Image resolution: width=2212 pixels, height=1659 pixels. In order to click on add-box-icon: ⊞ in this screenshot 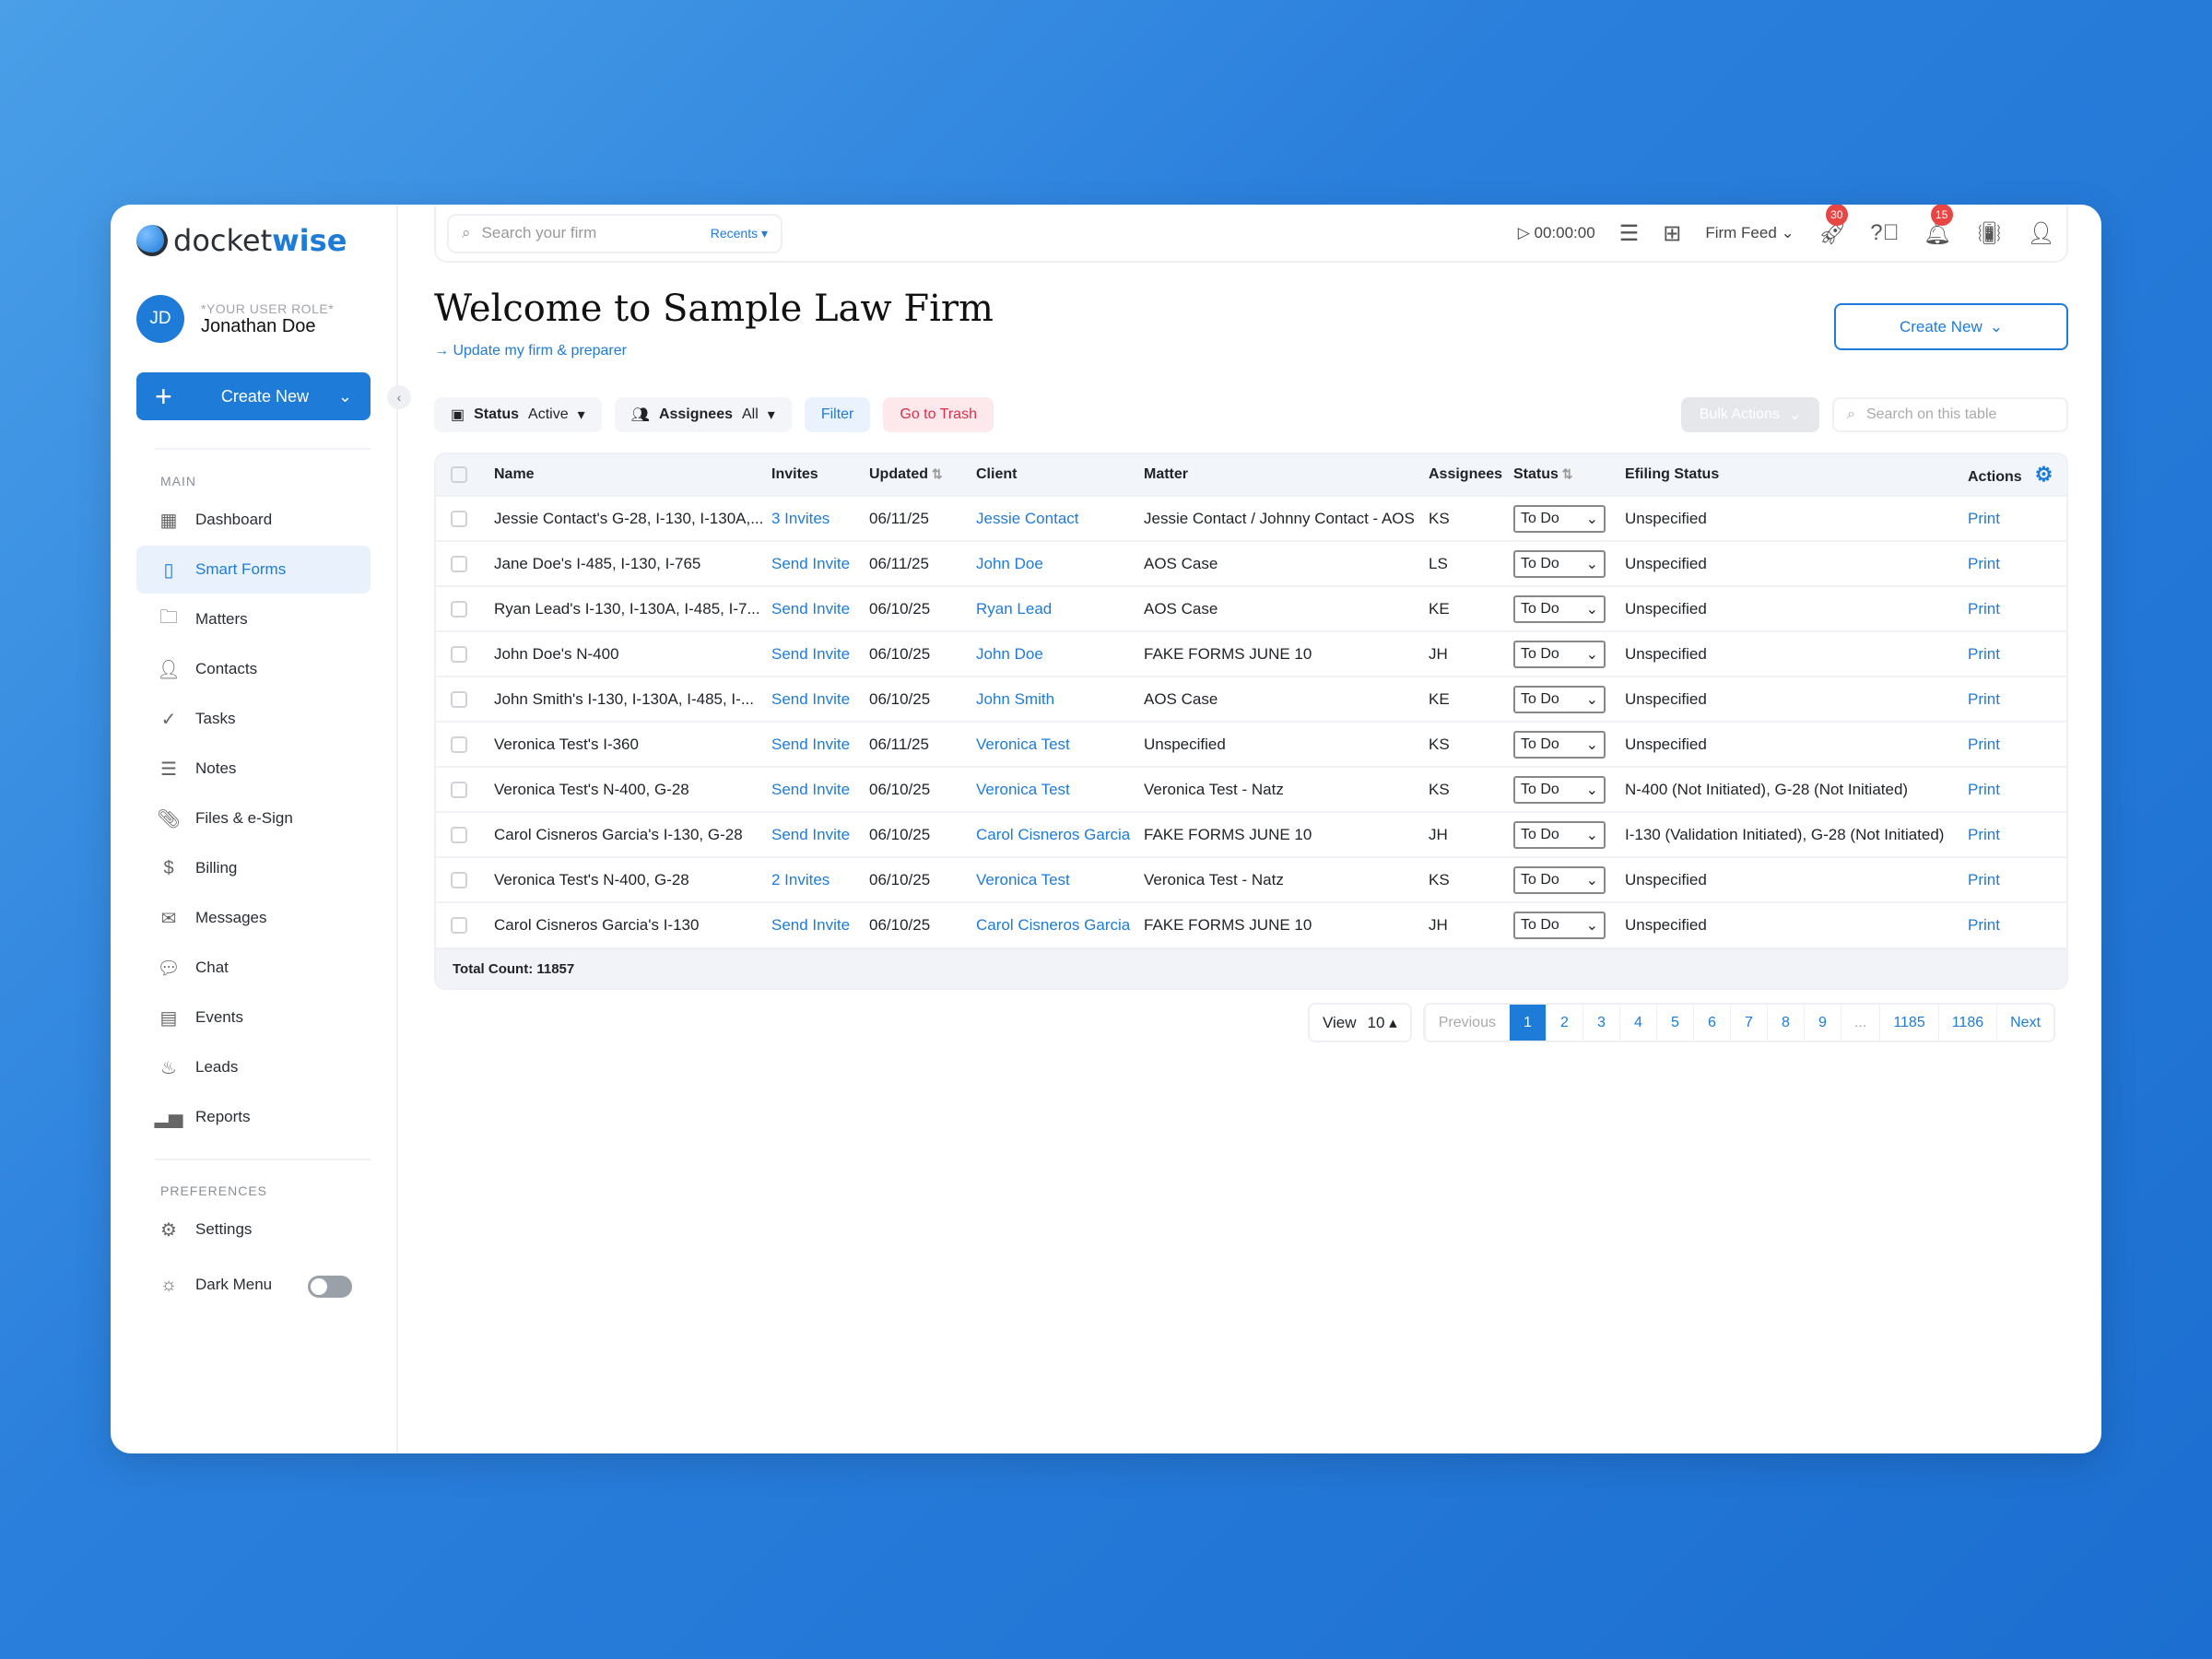, I will do `click(1672, 233)`.